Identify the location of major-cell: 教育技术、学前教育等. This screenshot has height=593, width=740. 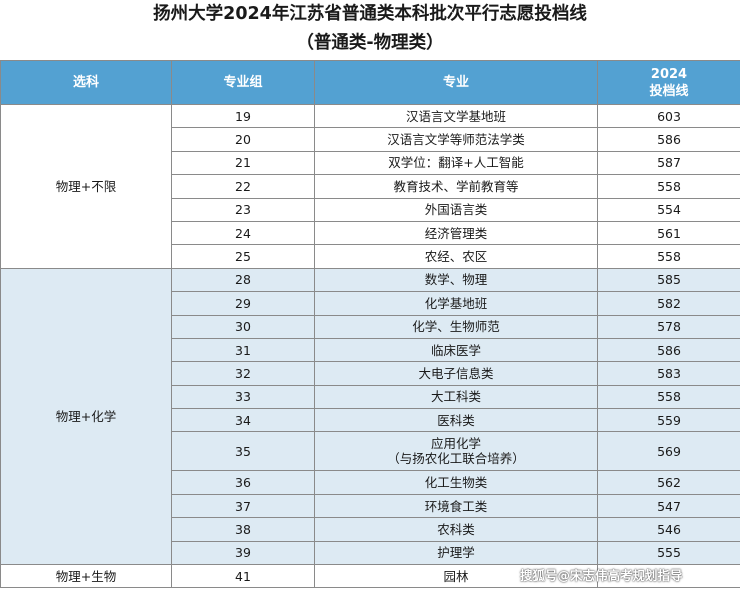
(456, 186).